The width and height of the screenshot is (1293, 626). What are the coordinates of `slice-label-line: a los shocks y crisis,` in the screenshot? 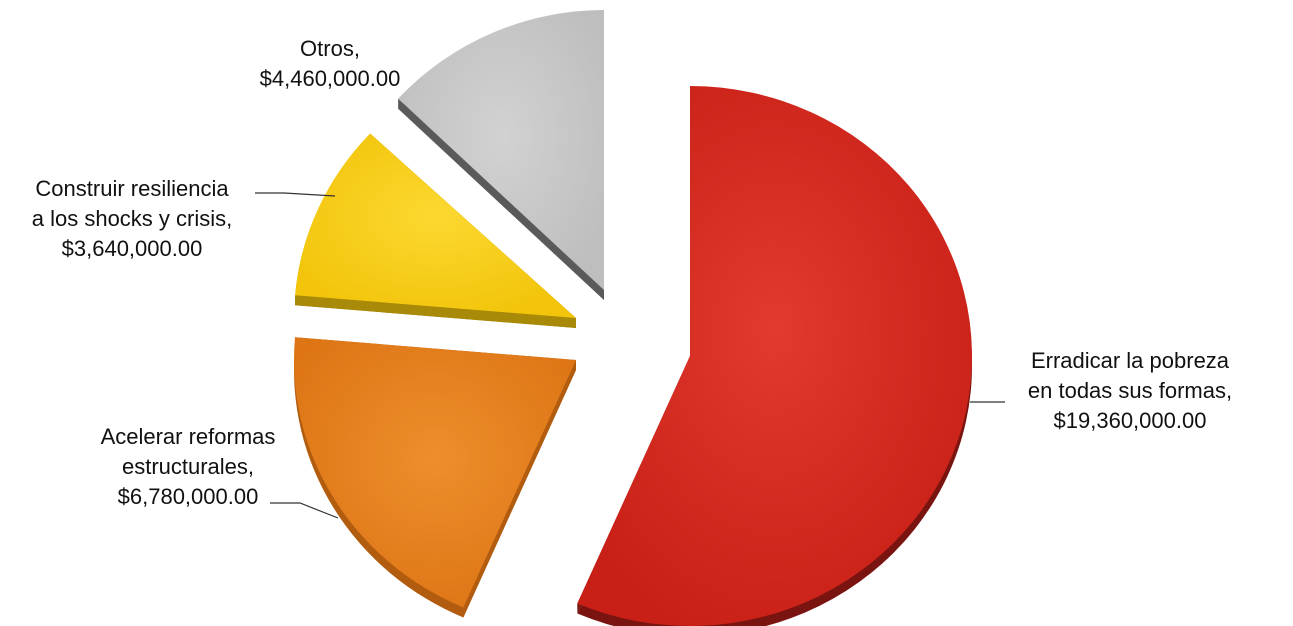 It's located at (132, 218).